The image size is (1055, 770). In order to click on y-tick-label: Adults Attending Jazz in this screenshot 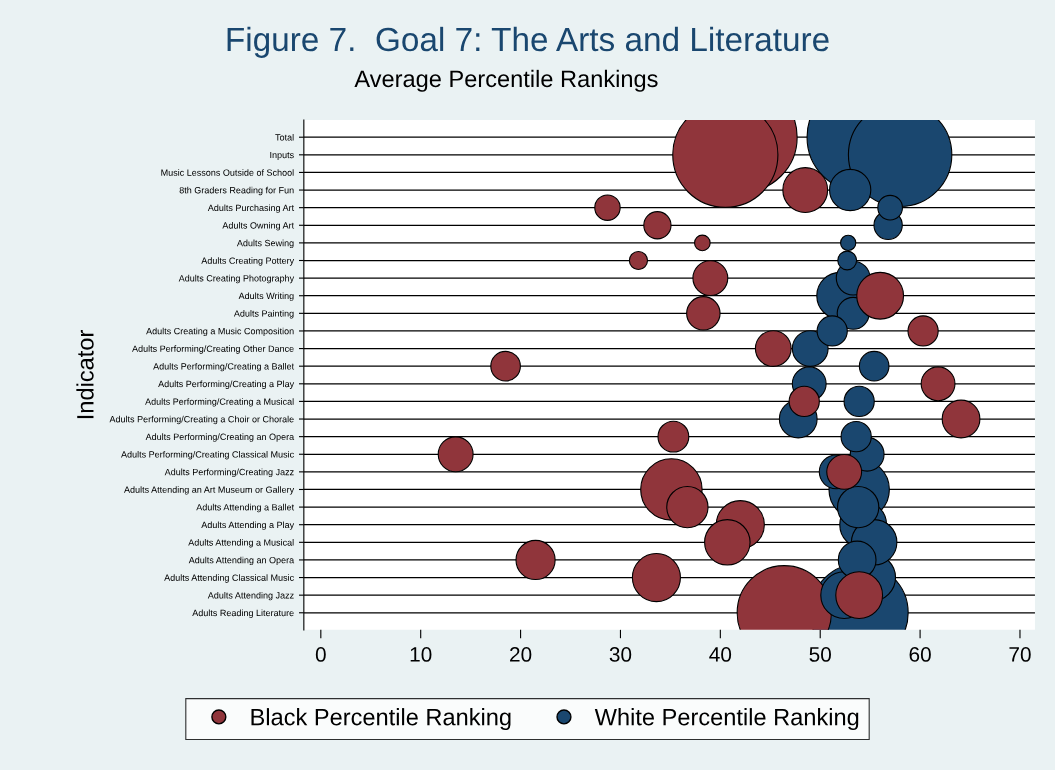, I will do `click(250, 596)`.